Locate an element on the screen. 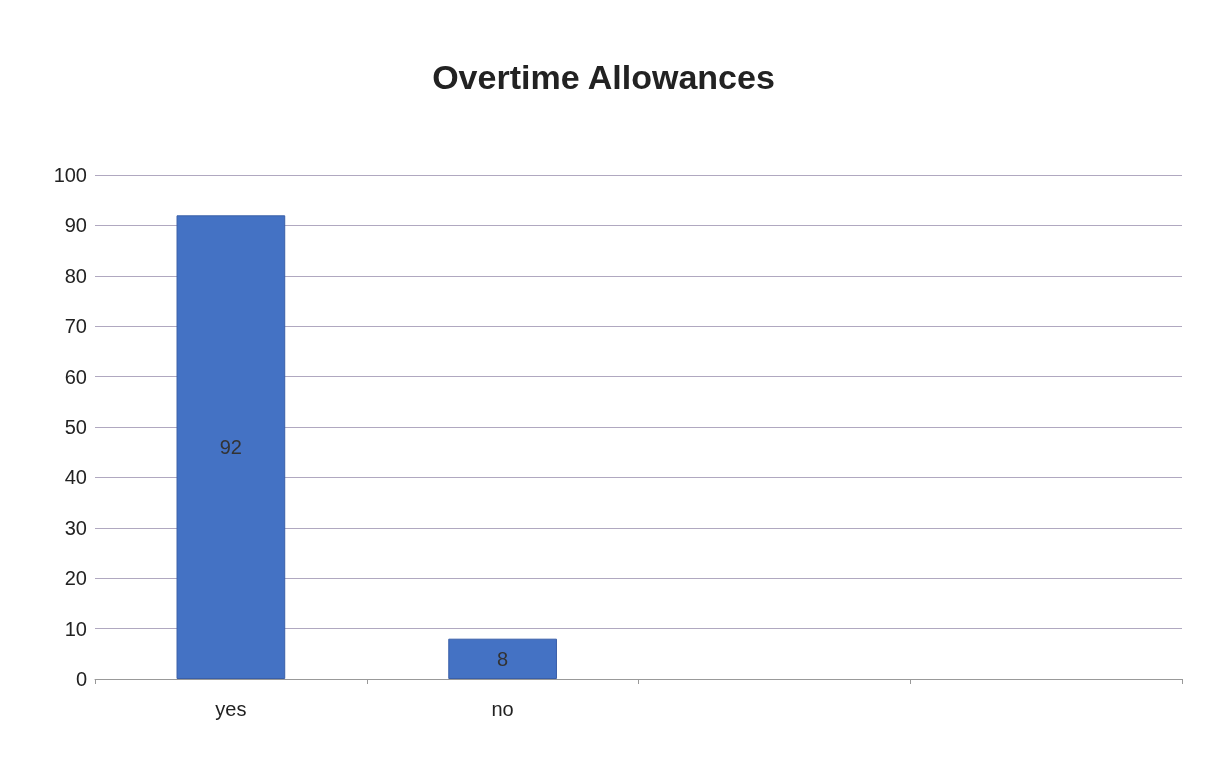  y-tick-label: 70 is located at coordinates (75, 326).